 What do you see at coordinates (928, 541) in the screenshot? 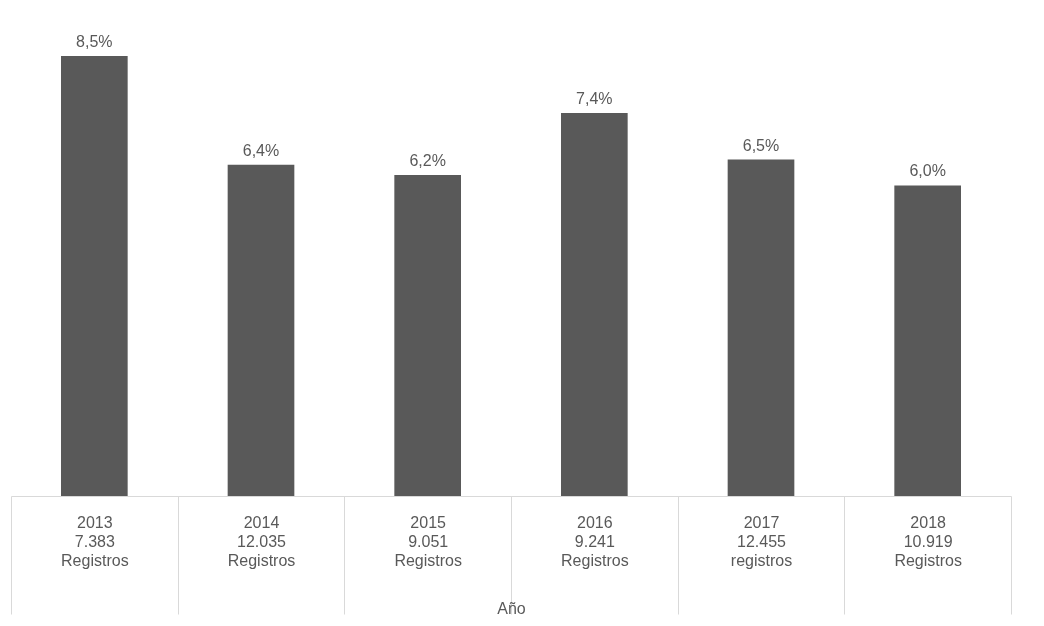
I see `x-tick-label: 2018 10.919 Registros` at bounding box center [928, 541].